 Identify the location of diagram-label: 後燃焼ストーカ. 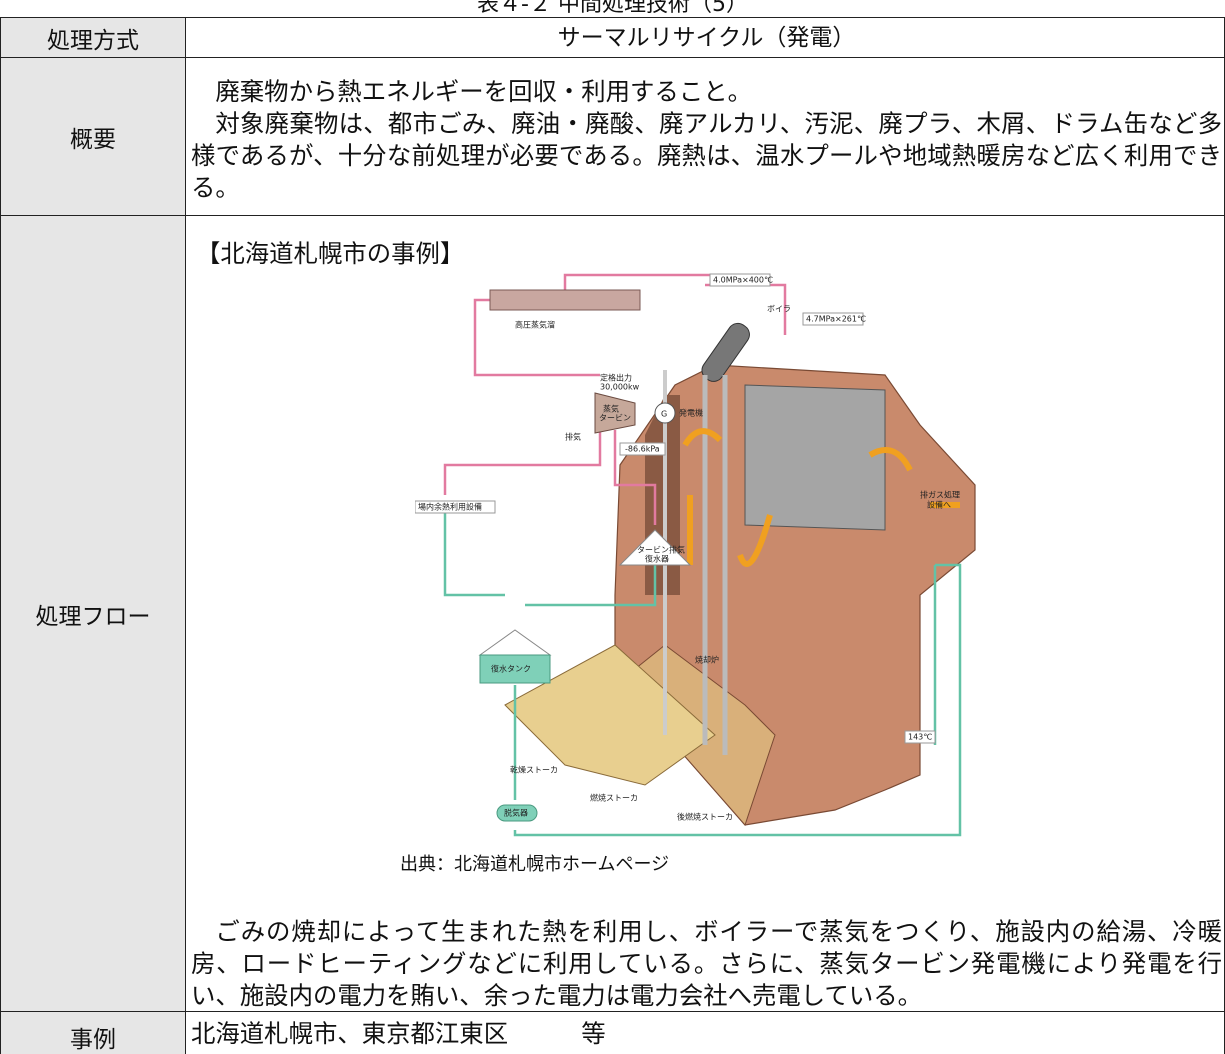
(705, 817).